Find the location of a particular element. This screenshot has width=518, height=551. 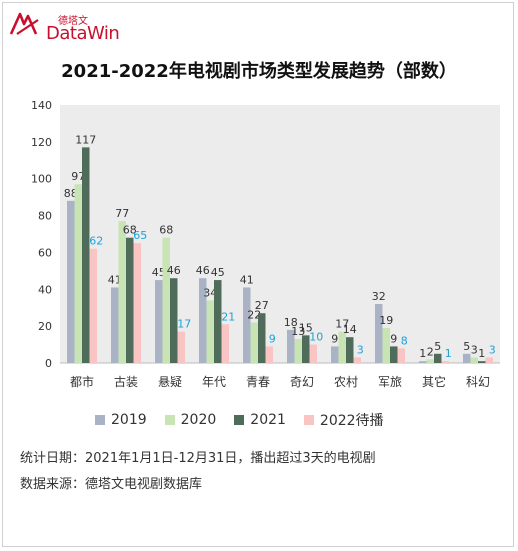

x-tick-label: 悬疑 is located at coordinates (170, 381).